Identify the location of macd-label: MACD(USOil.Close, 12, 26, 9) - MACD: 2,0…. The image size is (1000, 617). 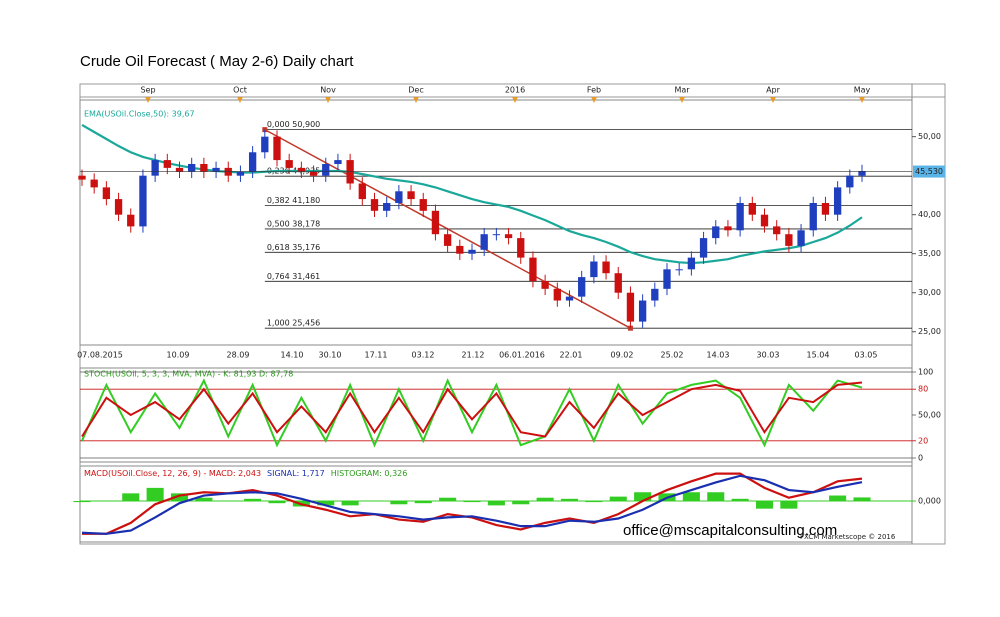
(245, 473).